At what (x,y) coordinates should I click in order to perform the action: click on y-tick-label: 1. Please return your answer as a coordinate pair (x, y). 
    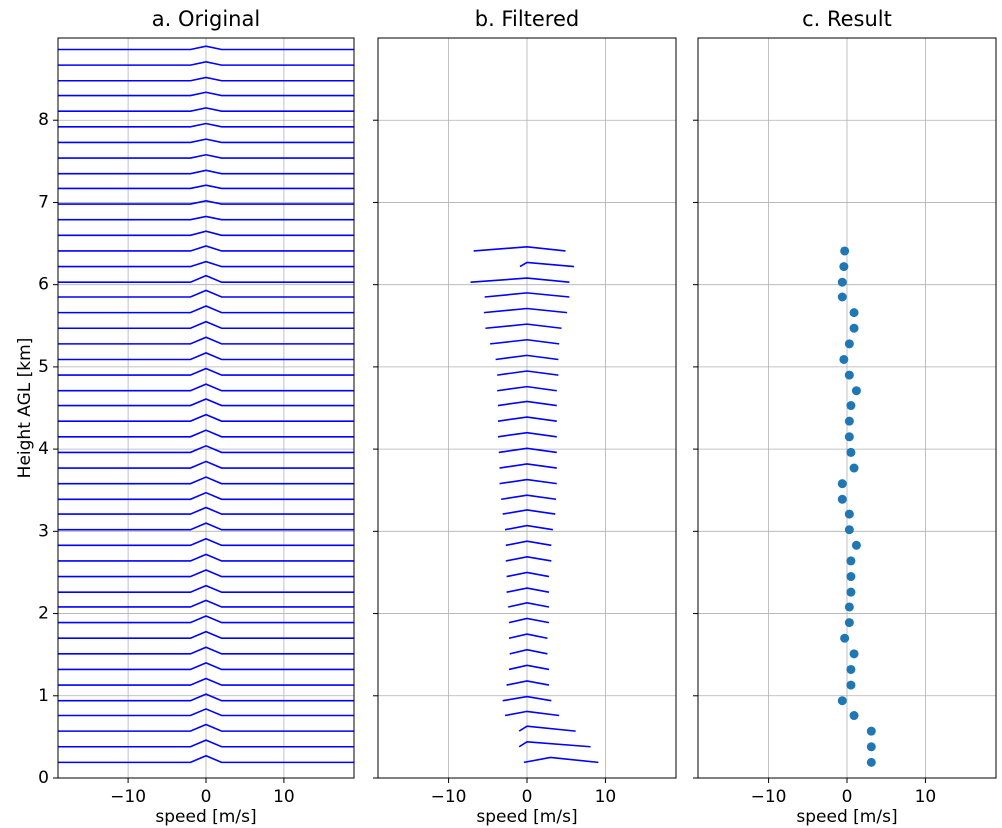
    Looking at the image, I should click on (43, 696).